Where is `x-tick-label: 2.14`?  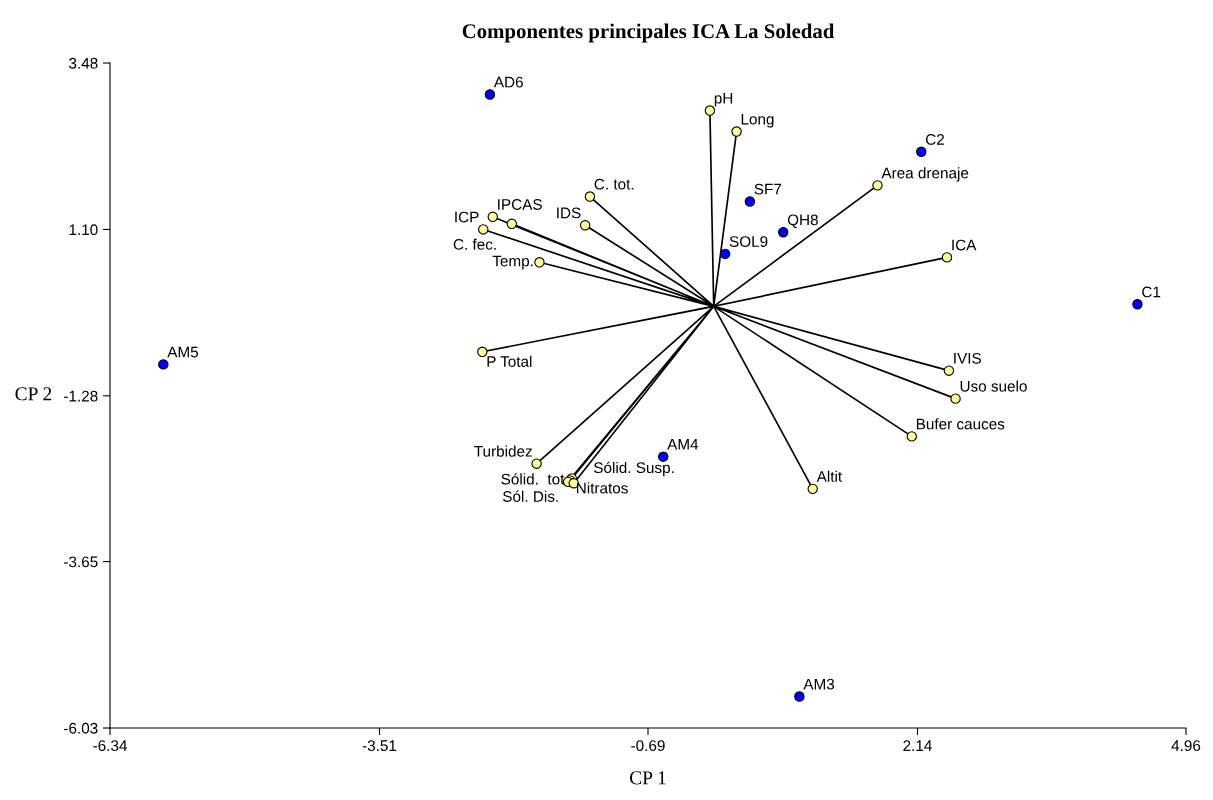 x-tick-label: 2.14 is located at coordinates (917, 745).